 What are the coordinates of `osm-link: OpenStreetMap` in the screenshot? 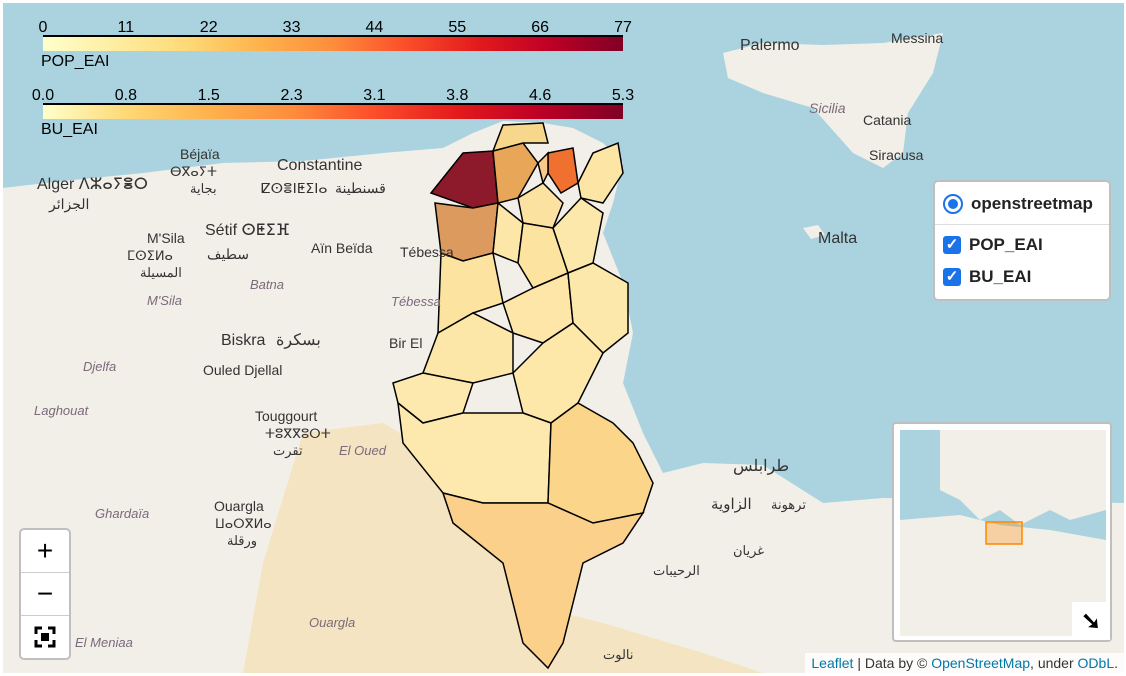 It's located at (981, 663).